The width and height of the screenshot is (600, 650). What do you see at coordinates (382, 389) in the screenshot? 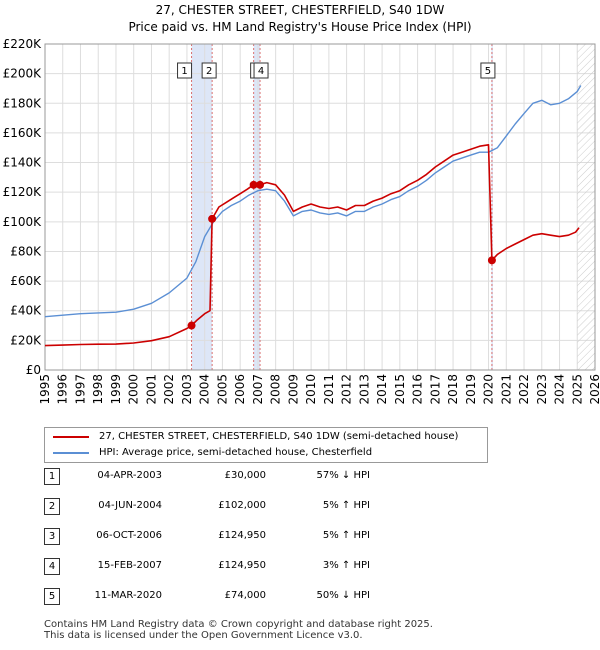
I see `x-tick-label: 2014` at bounding box center [382, 389].